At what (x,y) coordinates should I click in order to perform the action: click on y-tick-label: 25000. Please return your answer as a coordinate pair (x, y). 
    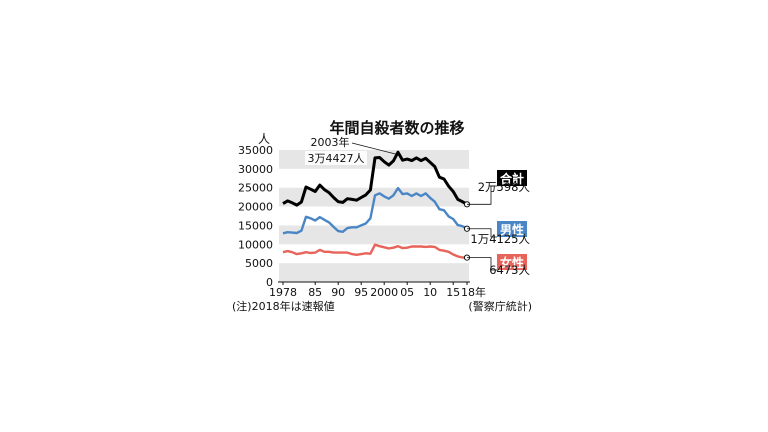
    Looking at the image, I should click on (255, 188).